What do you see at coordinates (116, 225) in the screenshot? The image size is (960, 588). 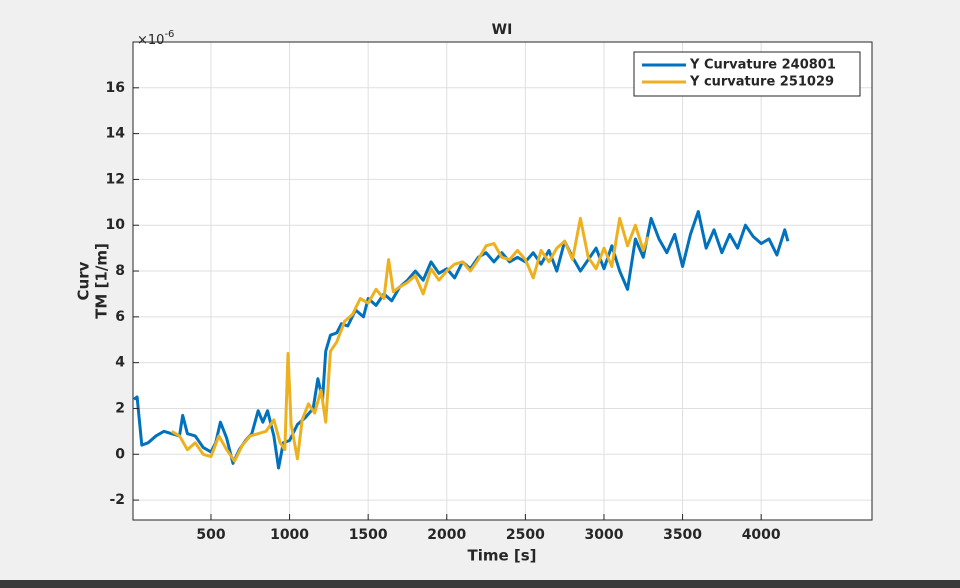 I see `y-tick-label: 10` at bounding box center [116, 225].